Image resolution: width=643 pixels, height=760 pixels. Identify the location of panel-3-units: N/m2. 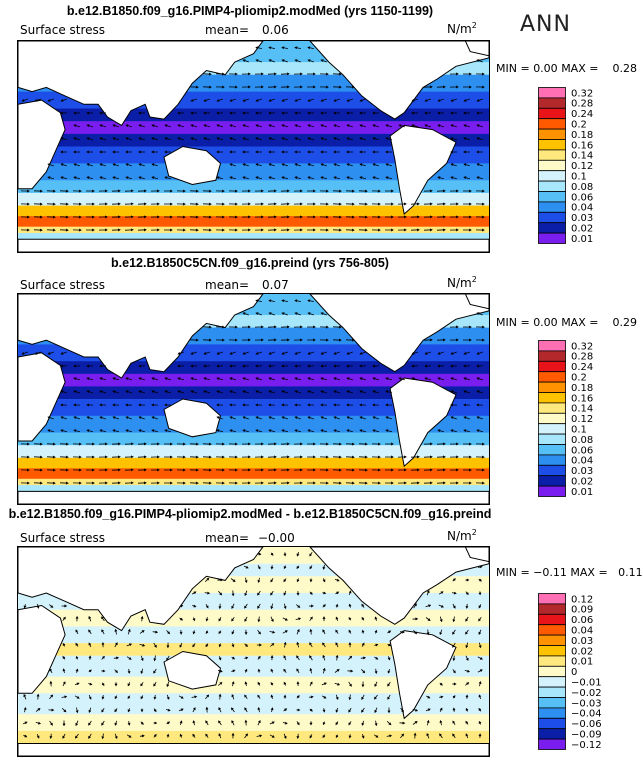
(462, 535).